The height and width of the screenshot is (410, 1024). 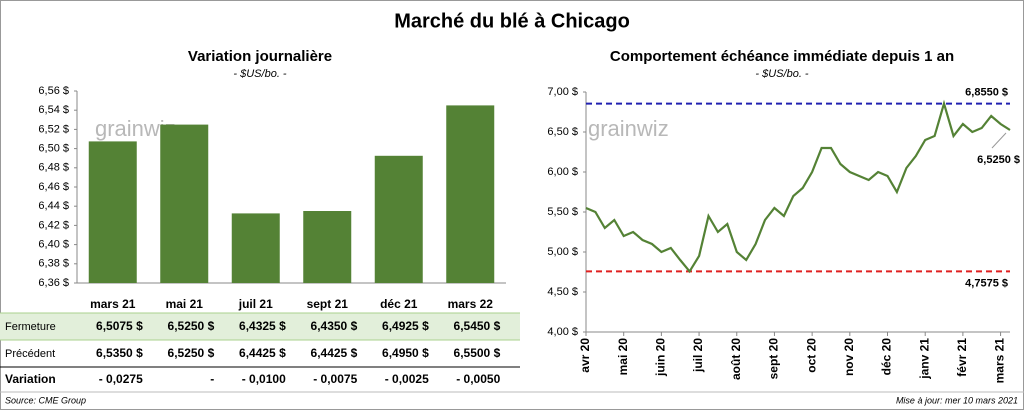 What do you see at coordinates (399, 304) in the screenshot?
I see `x-tick-label: déc 21` at bounding box center [399, 304].